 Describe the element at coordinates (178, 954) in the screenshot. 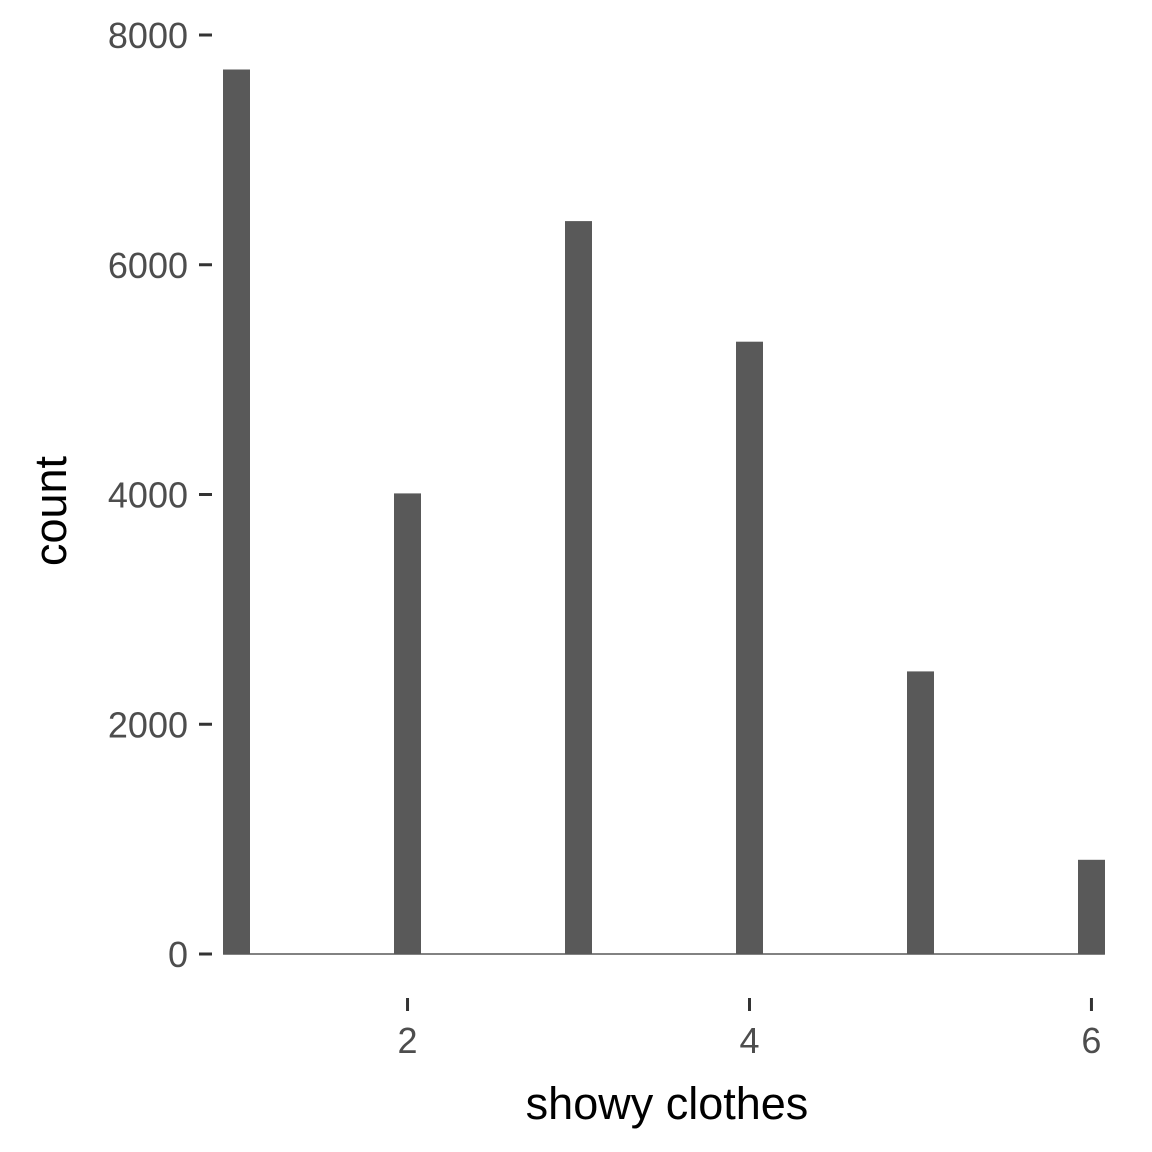

I see `y-tick-label: 0` at that location.